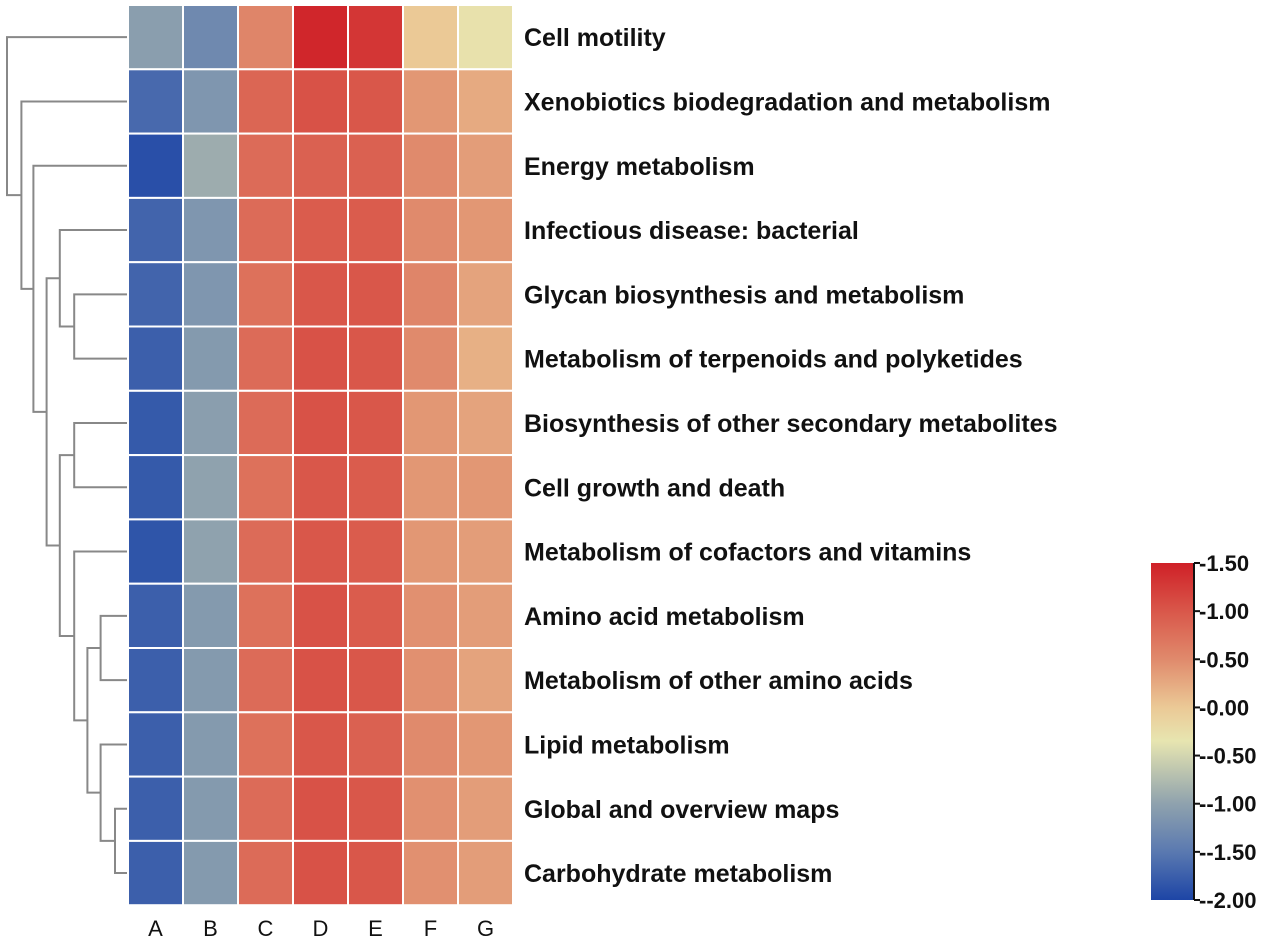 This screenshot has width=1280, height=942. I want to click on column-label: G, so click(485, 928).